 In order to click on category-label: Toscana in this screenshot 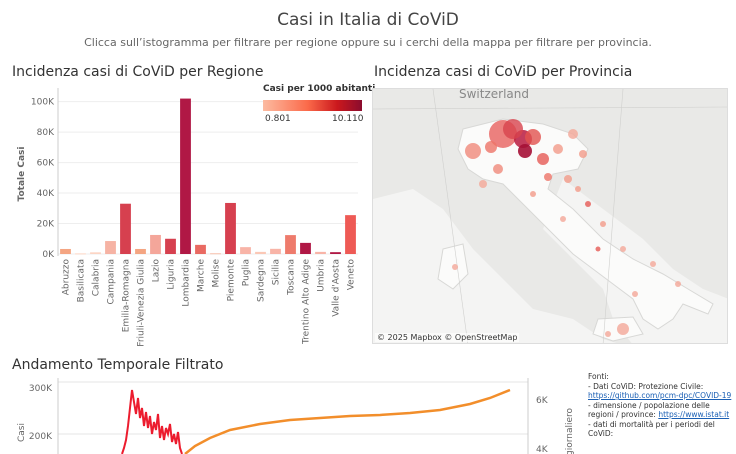, I will do `click(292, 277)`.